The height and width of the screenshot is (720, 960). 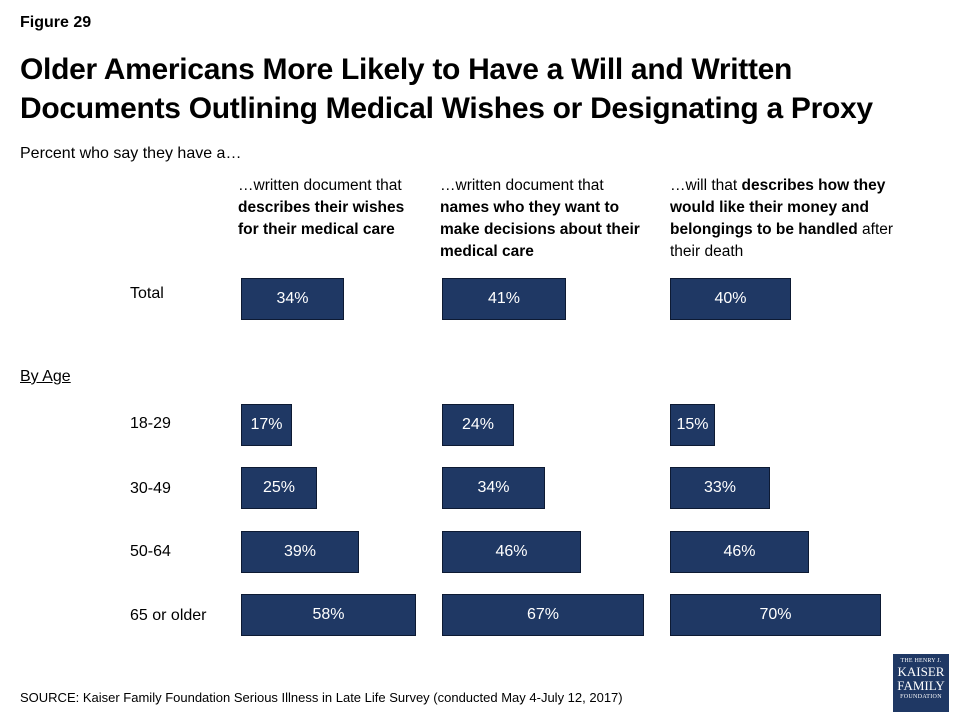 What do you see at coordinates (168, 615) in the screenshot?
I see `category-label: 65 or older` at bounding box center [168, 615].